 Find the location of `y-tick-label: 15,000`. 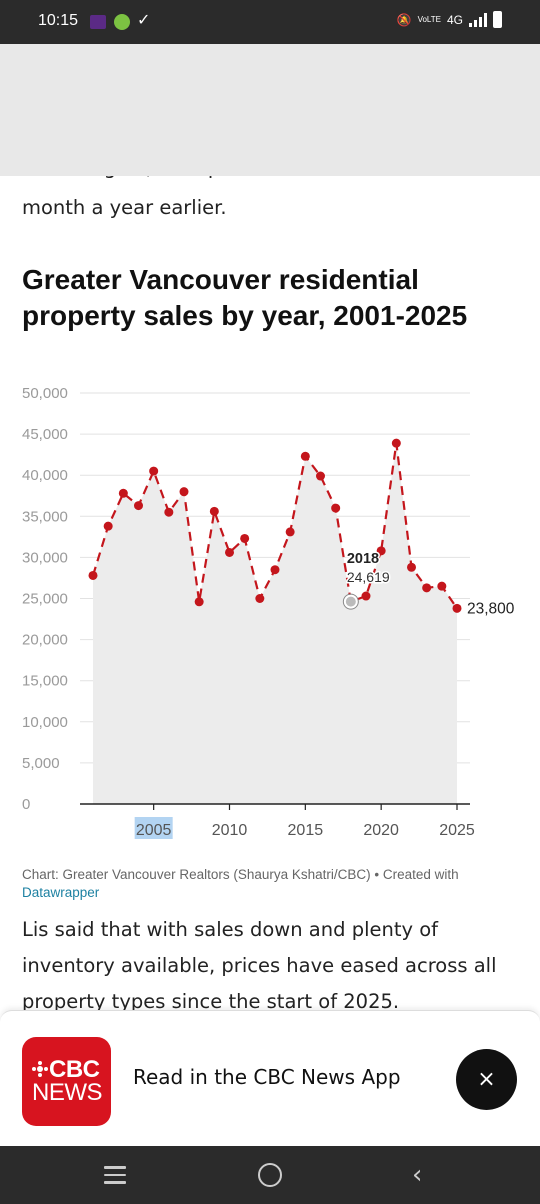

y-tick-label: 15,000 is located at coordinates (45, 681).